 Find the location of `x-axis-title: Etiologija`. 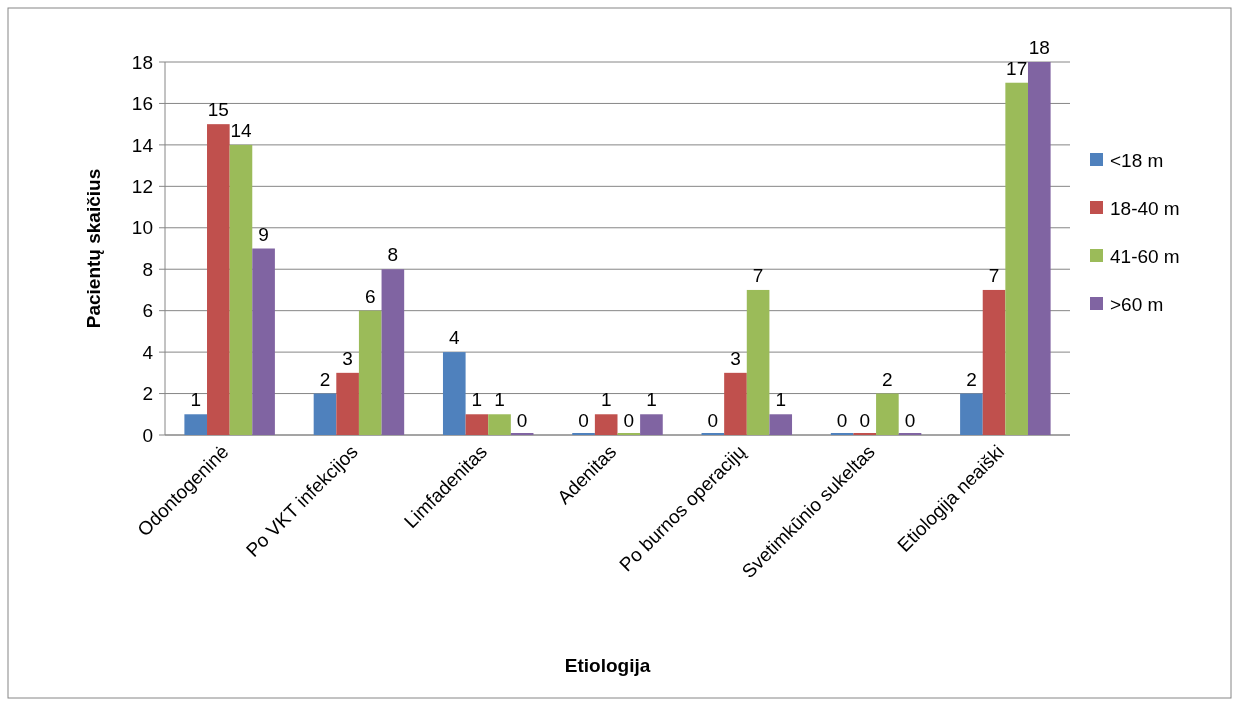

x-axis-title: Etiologija is located at coordinates (607, 665).